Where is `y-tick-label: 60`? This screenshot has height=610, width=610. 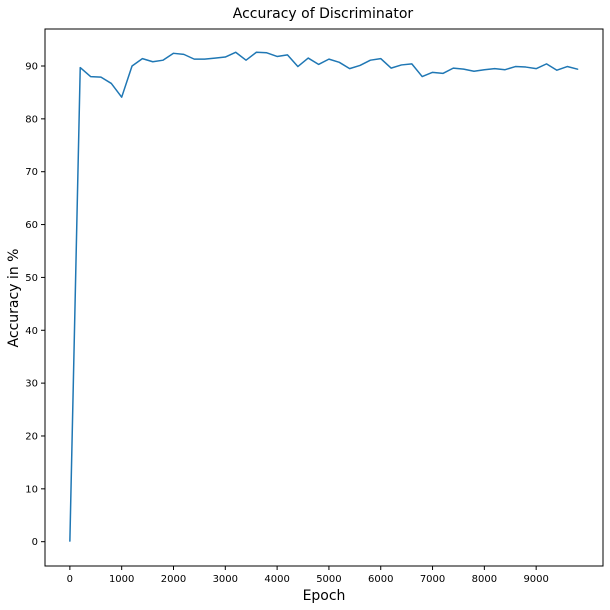 y-tick-label: 60 is located at coordinates (31, 225).